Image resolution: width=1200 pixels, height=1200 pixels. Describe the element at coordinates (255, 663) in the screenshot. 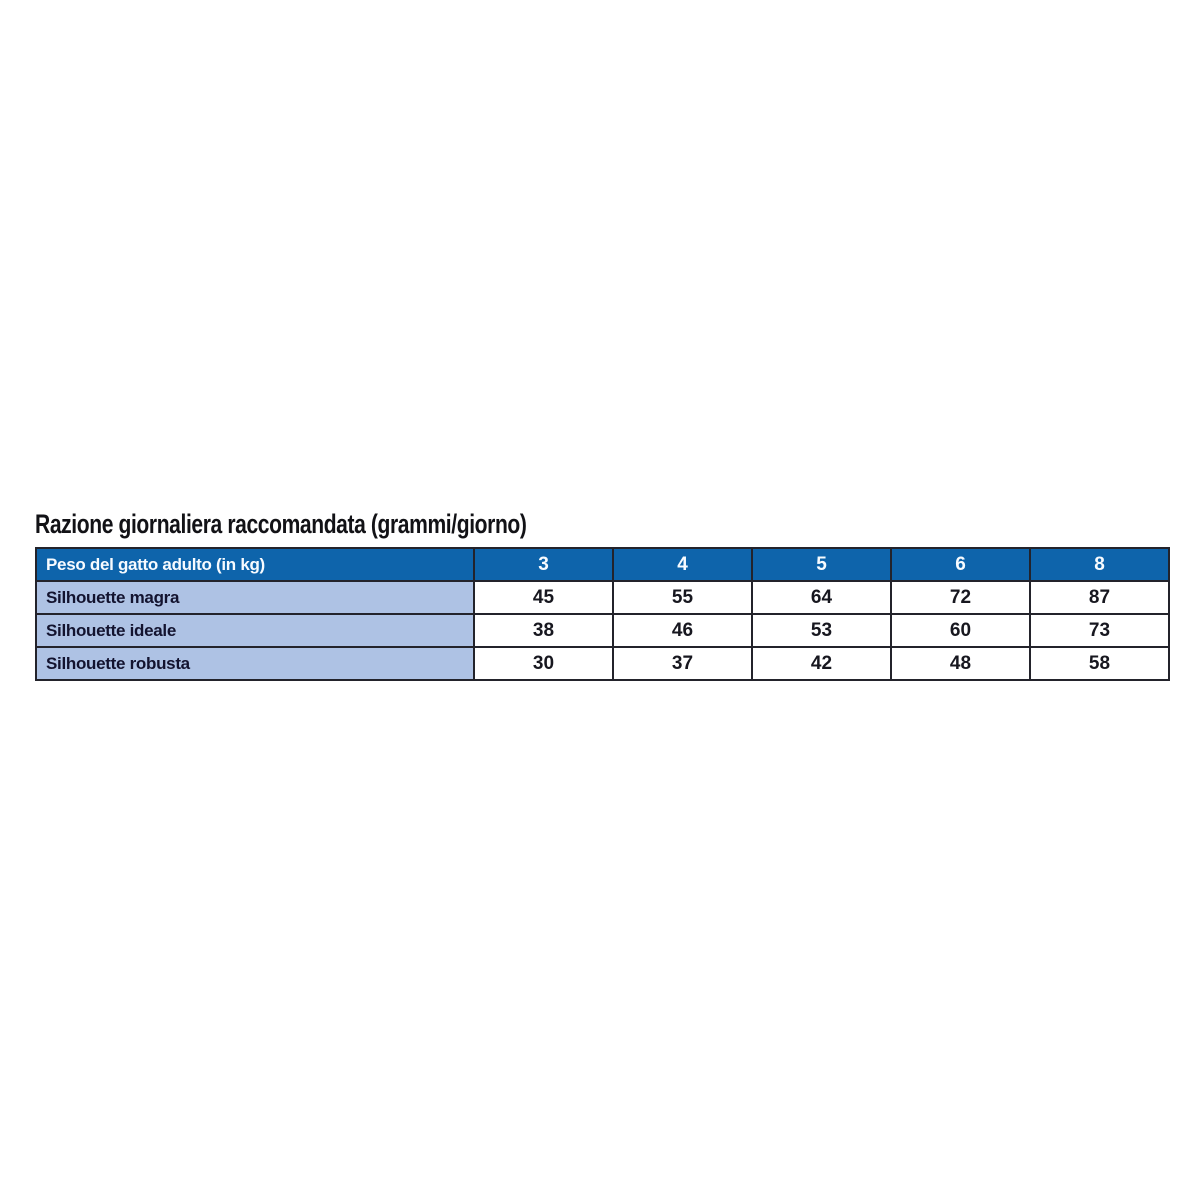

I see `row-label: Silhouette robusta` at that location.